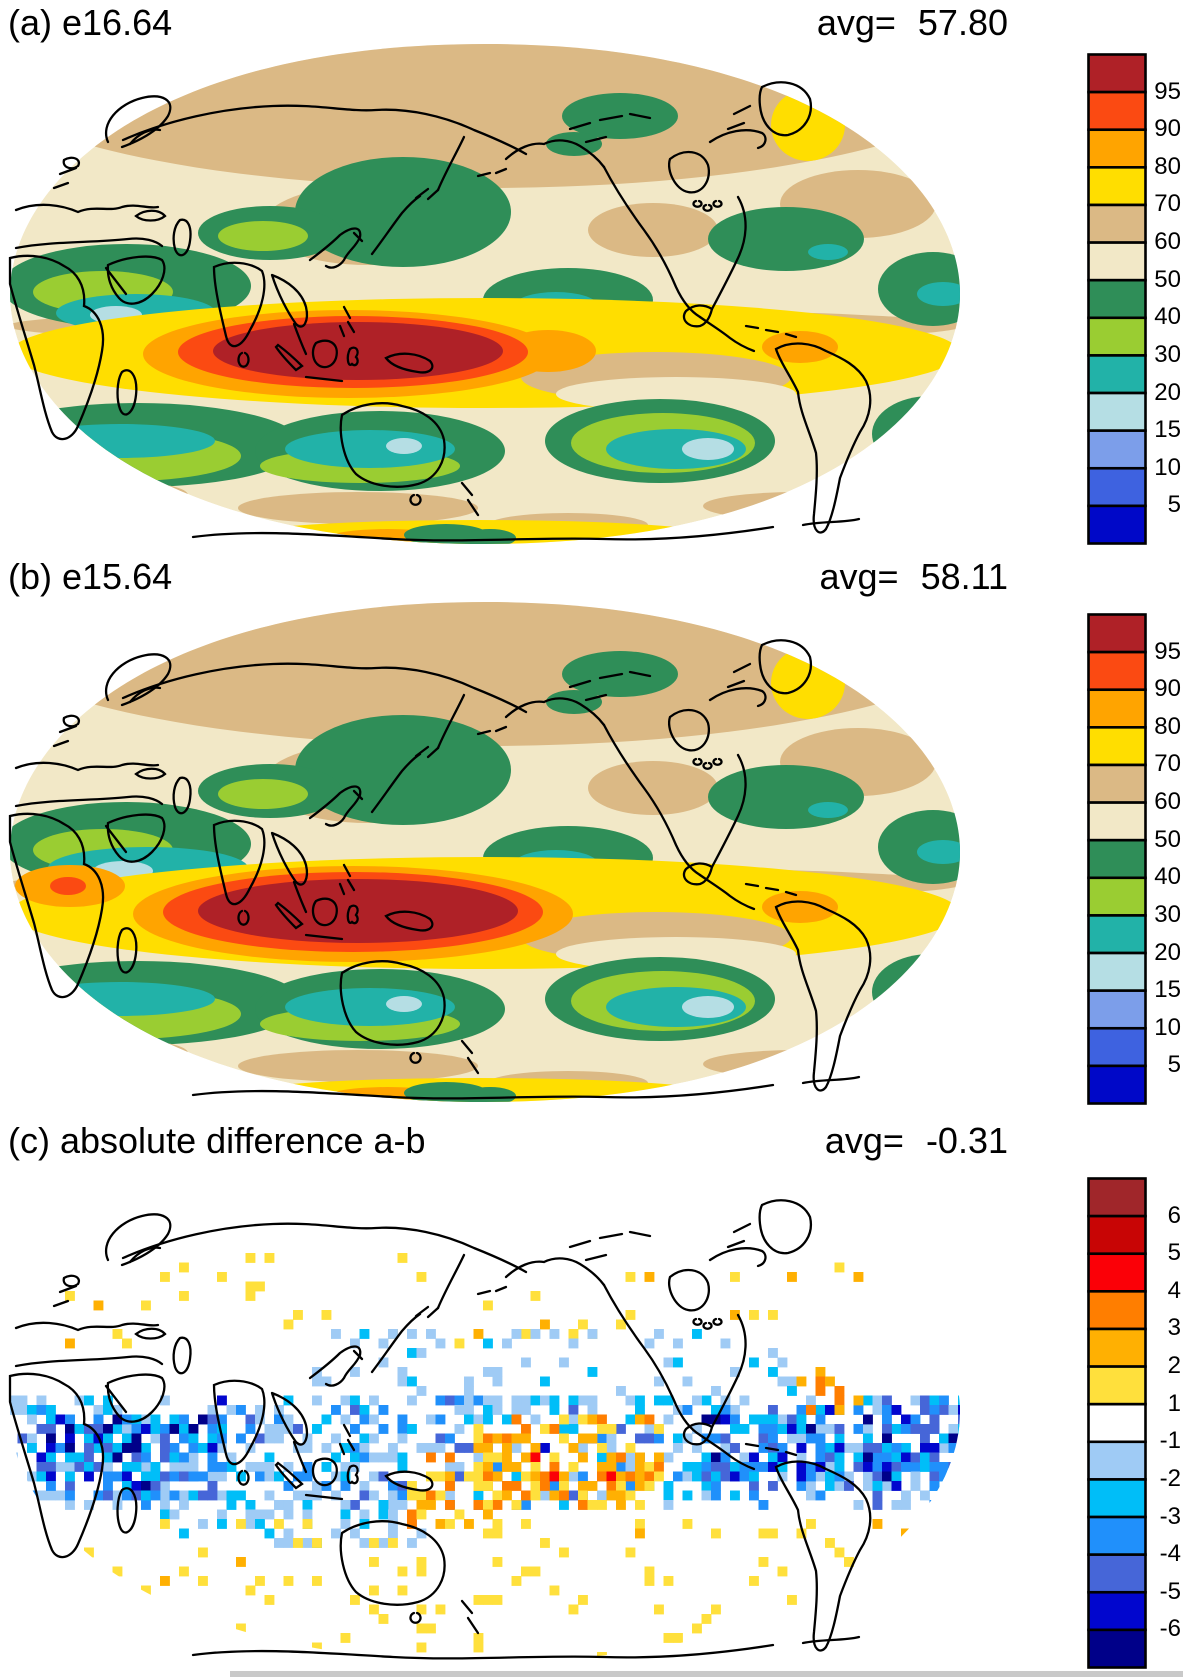 Image resolution: width=1183 pixels, height=1677 pixels. Describe the element at coordinates (1174, 505) in the screenshot. I see `colorbar-tick-label: 5` at that location.